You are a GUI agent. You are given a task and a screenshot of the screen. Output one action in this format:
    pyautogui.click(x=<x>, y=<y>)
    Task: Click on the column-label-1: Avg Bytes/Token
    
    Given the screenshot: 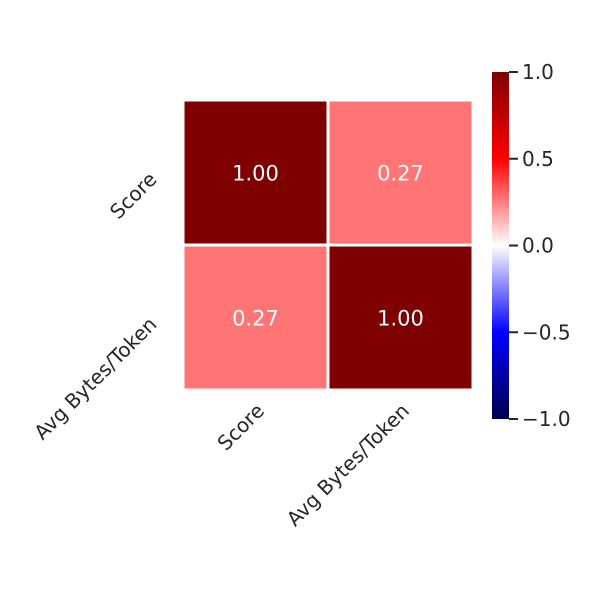 What is the action you would take?
    pyautogui.click(x=348, y=465)
    